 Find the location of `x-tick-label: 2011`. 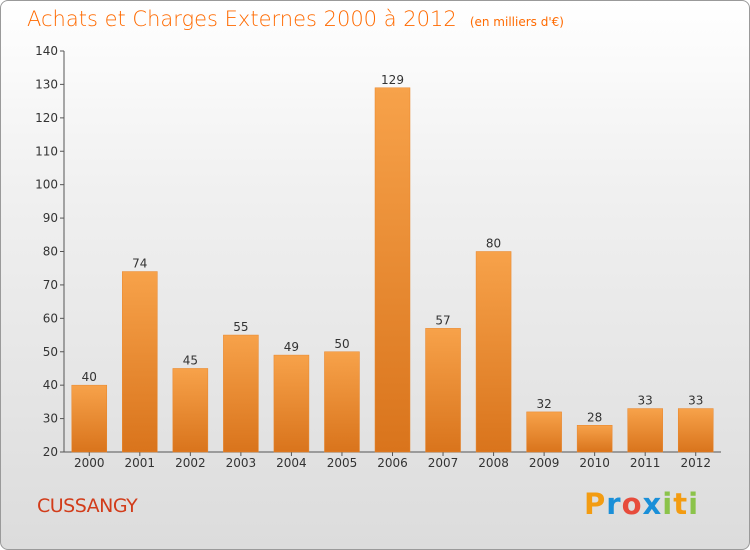

x-tick-label: 2011 is located at coordinates (645, 463).